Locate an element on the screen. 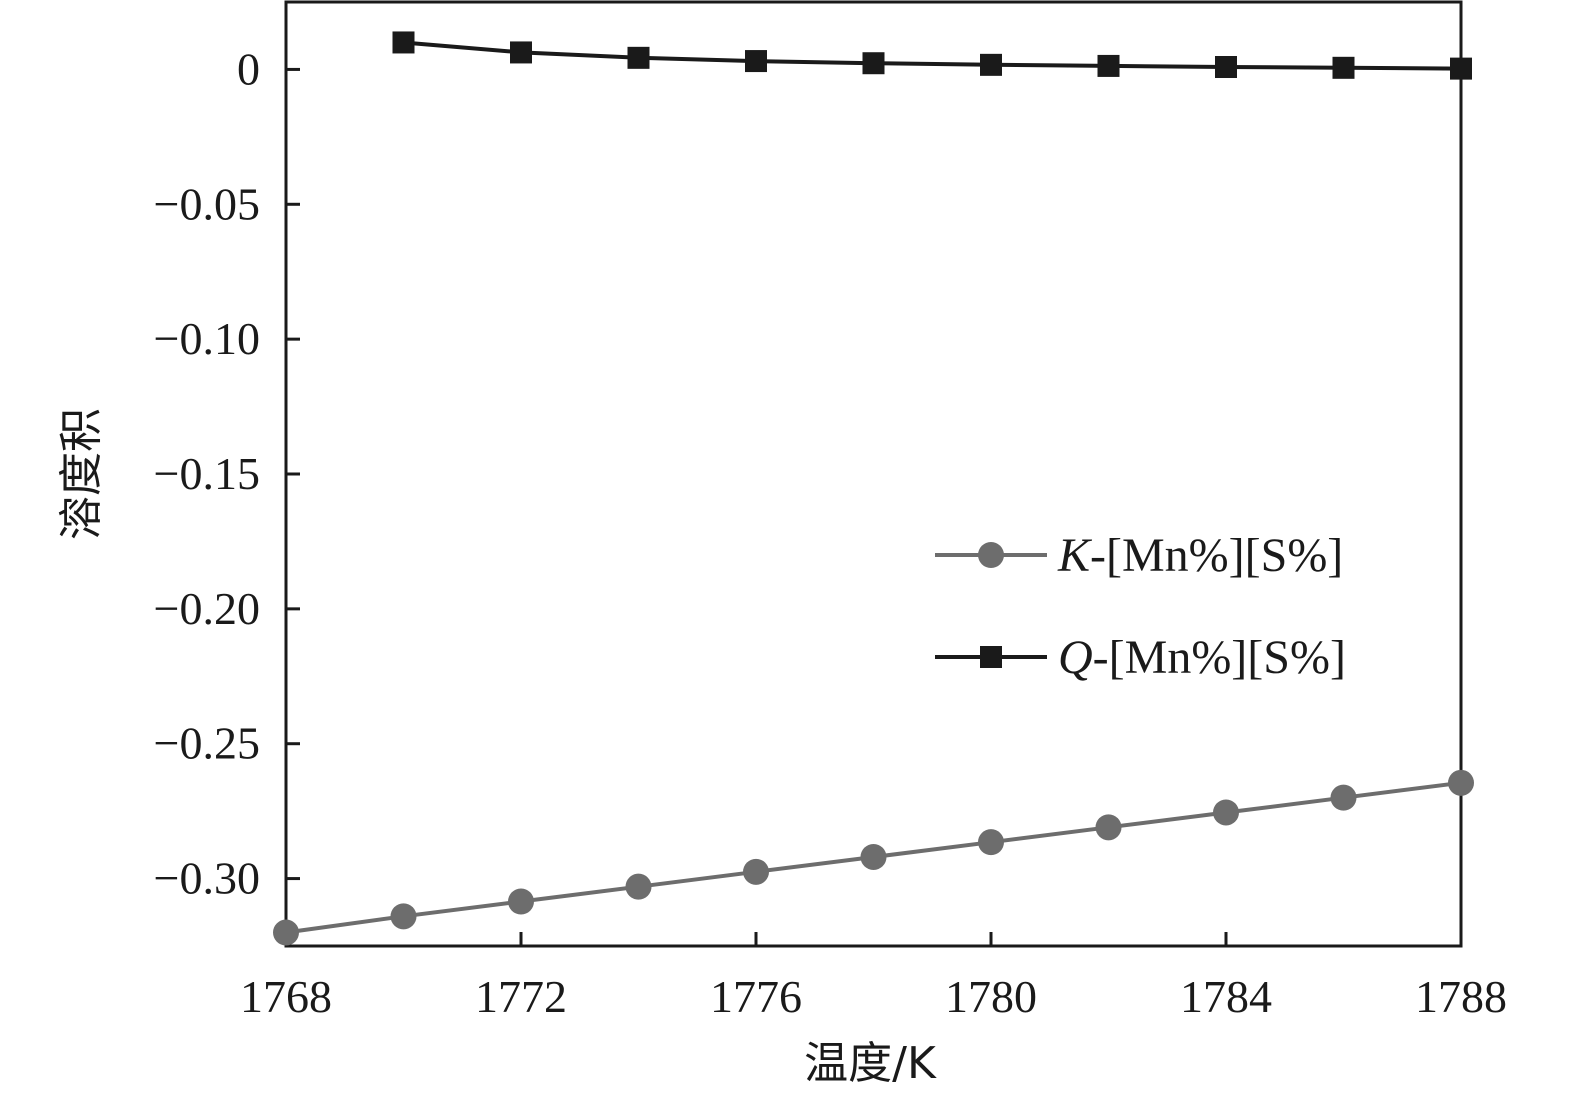 This screenshot has width=1575, height=1101. legend-item-q: Q-[Mn%][S%] is located at coordinates (1140, 657).